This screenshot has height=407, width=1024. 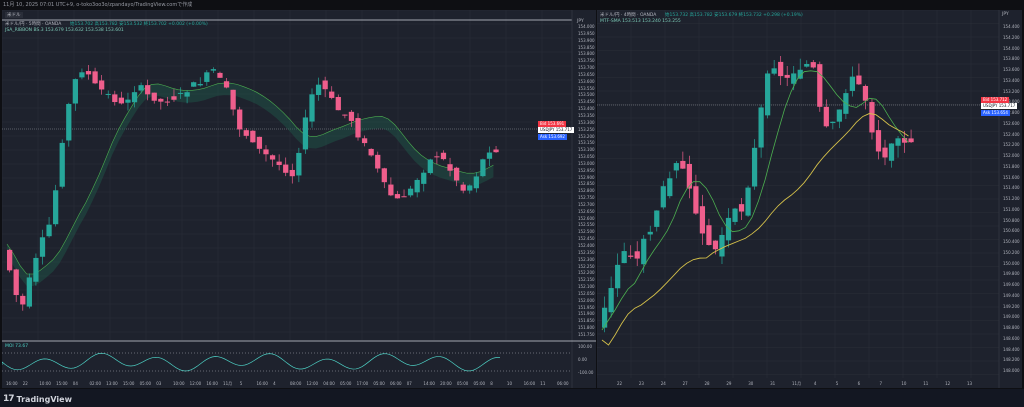 What do you see at coordinates (640, 21) in the screenshot?
I see `right-ma-legend: MTF-SMA 153.513 153.240 153.255` at bounding box center [640, 21].